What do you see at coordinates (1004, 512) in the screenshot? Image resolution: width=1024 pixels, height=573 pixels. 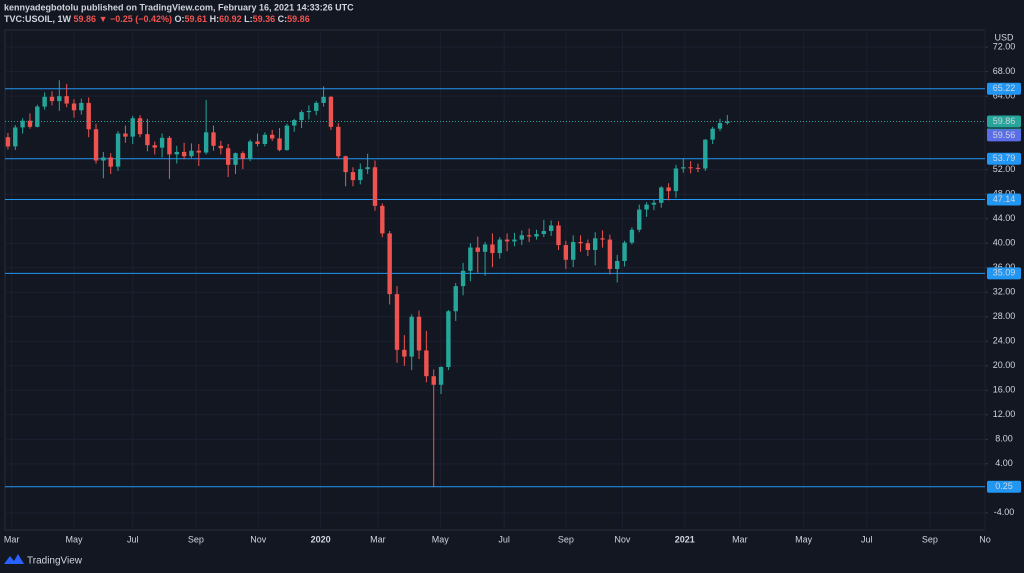 I see `y-tick-label: -4.00` at bounding box center [1004, 512].